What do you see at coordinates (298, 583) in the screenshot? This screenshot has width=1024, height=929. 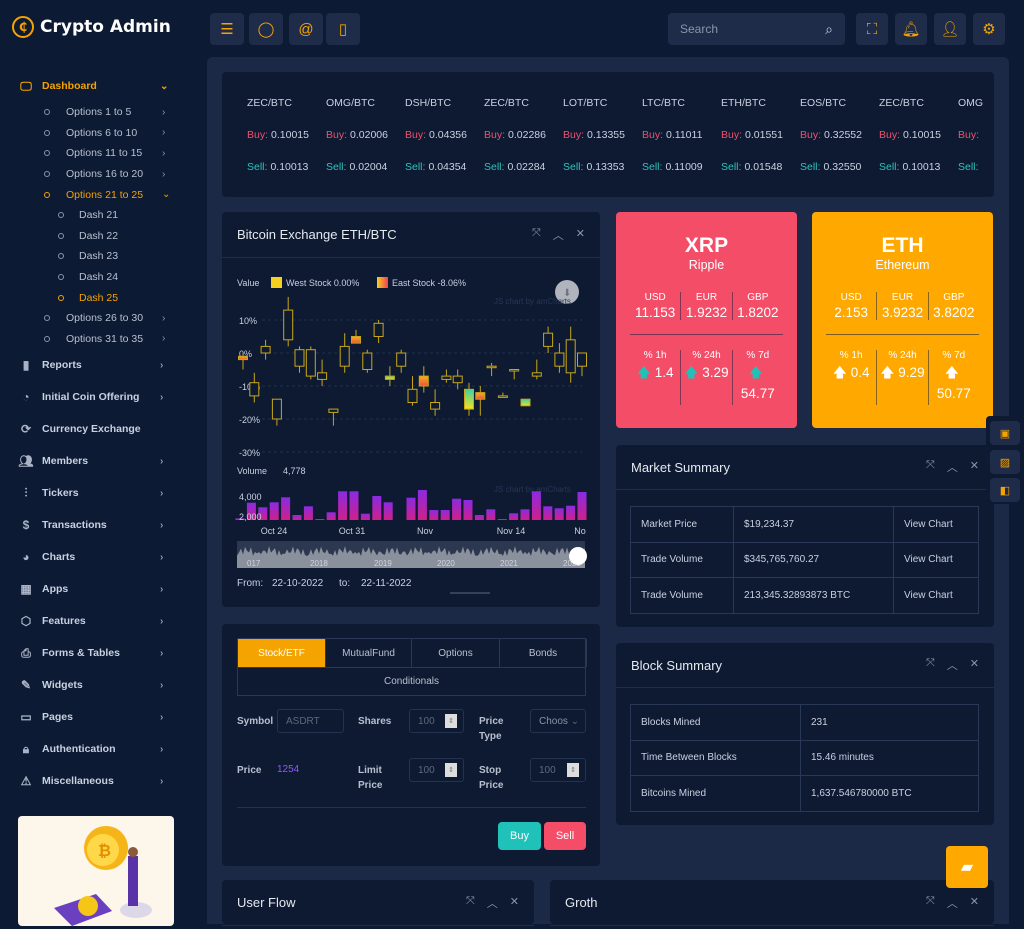 I see `from-date-input: 22-10-2022` at bounding box center [298, 583].